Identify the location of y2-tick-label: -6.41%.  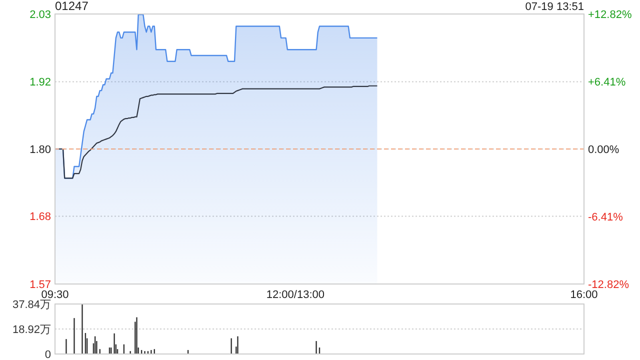
(606, 217).